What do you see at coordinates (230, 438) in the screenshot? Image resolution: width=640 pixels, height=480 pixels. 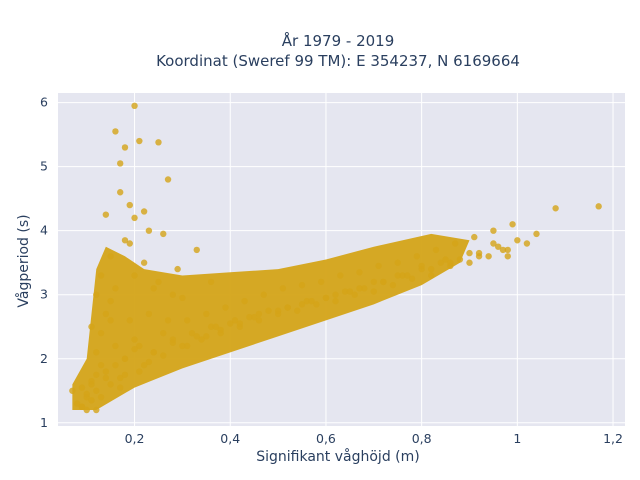 I see `x-tick-label: 0,4` at bounding box center [230, 438].